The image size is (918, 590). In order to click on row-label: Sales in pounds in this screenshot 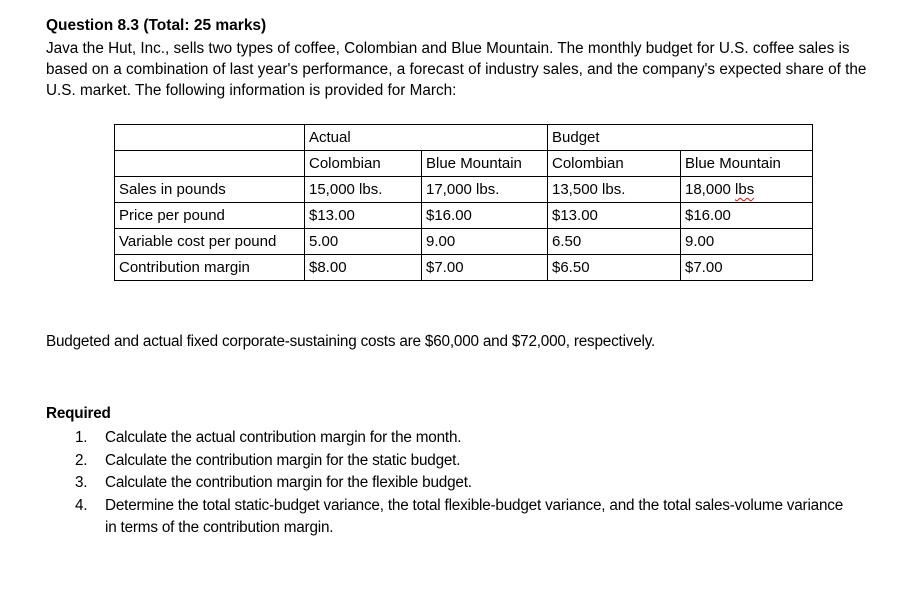, I will do `click(209, 189)`.